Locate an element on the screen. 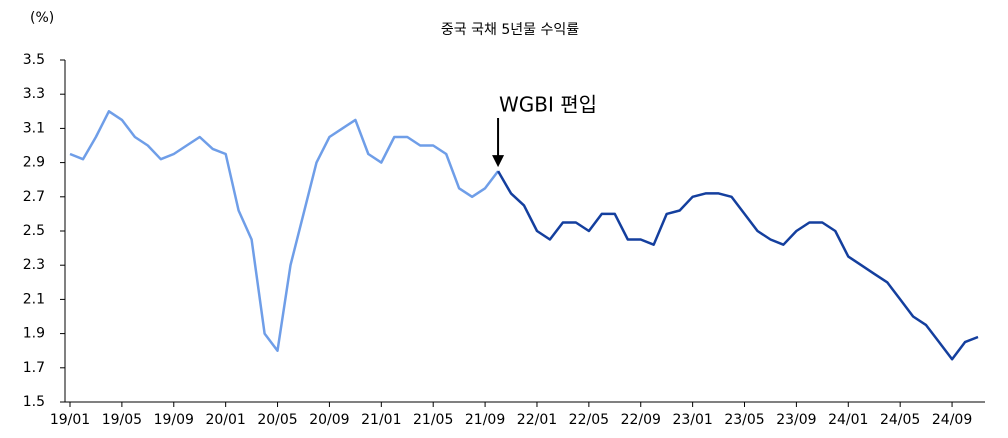 This screenshot has height=438, width=1008. annotation: WGBI 편입 is located at coordinates (548, 105).